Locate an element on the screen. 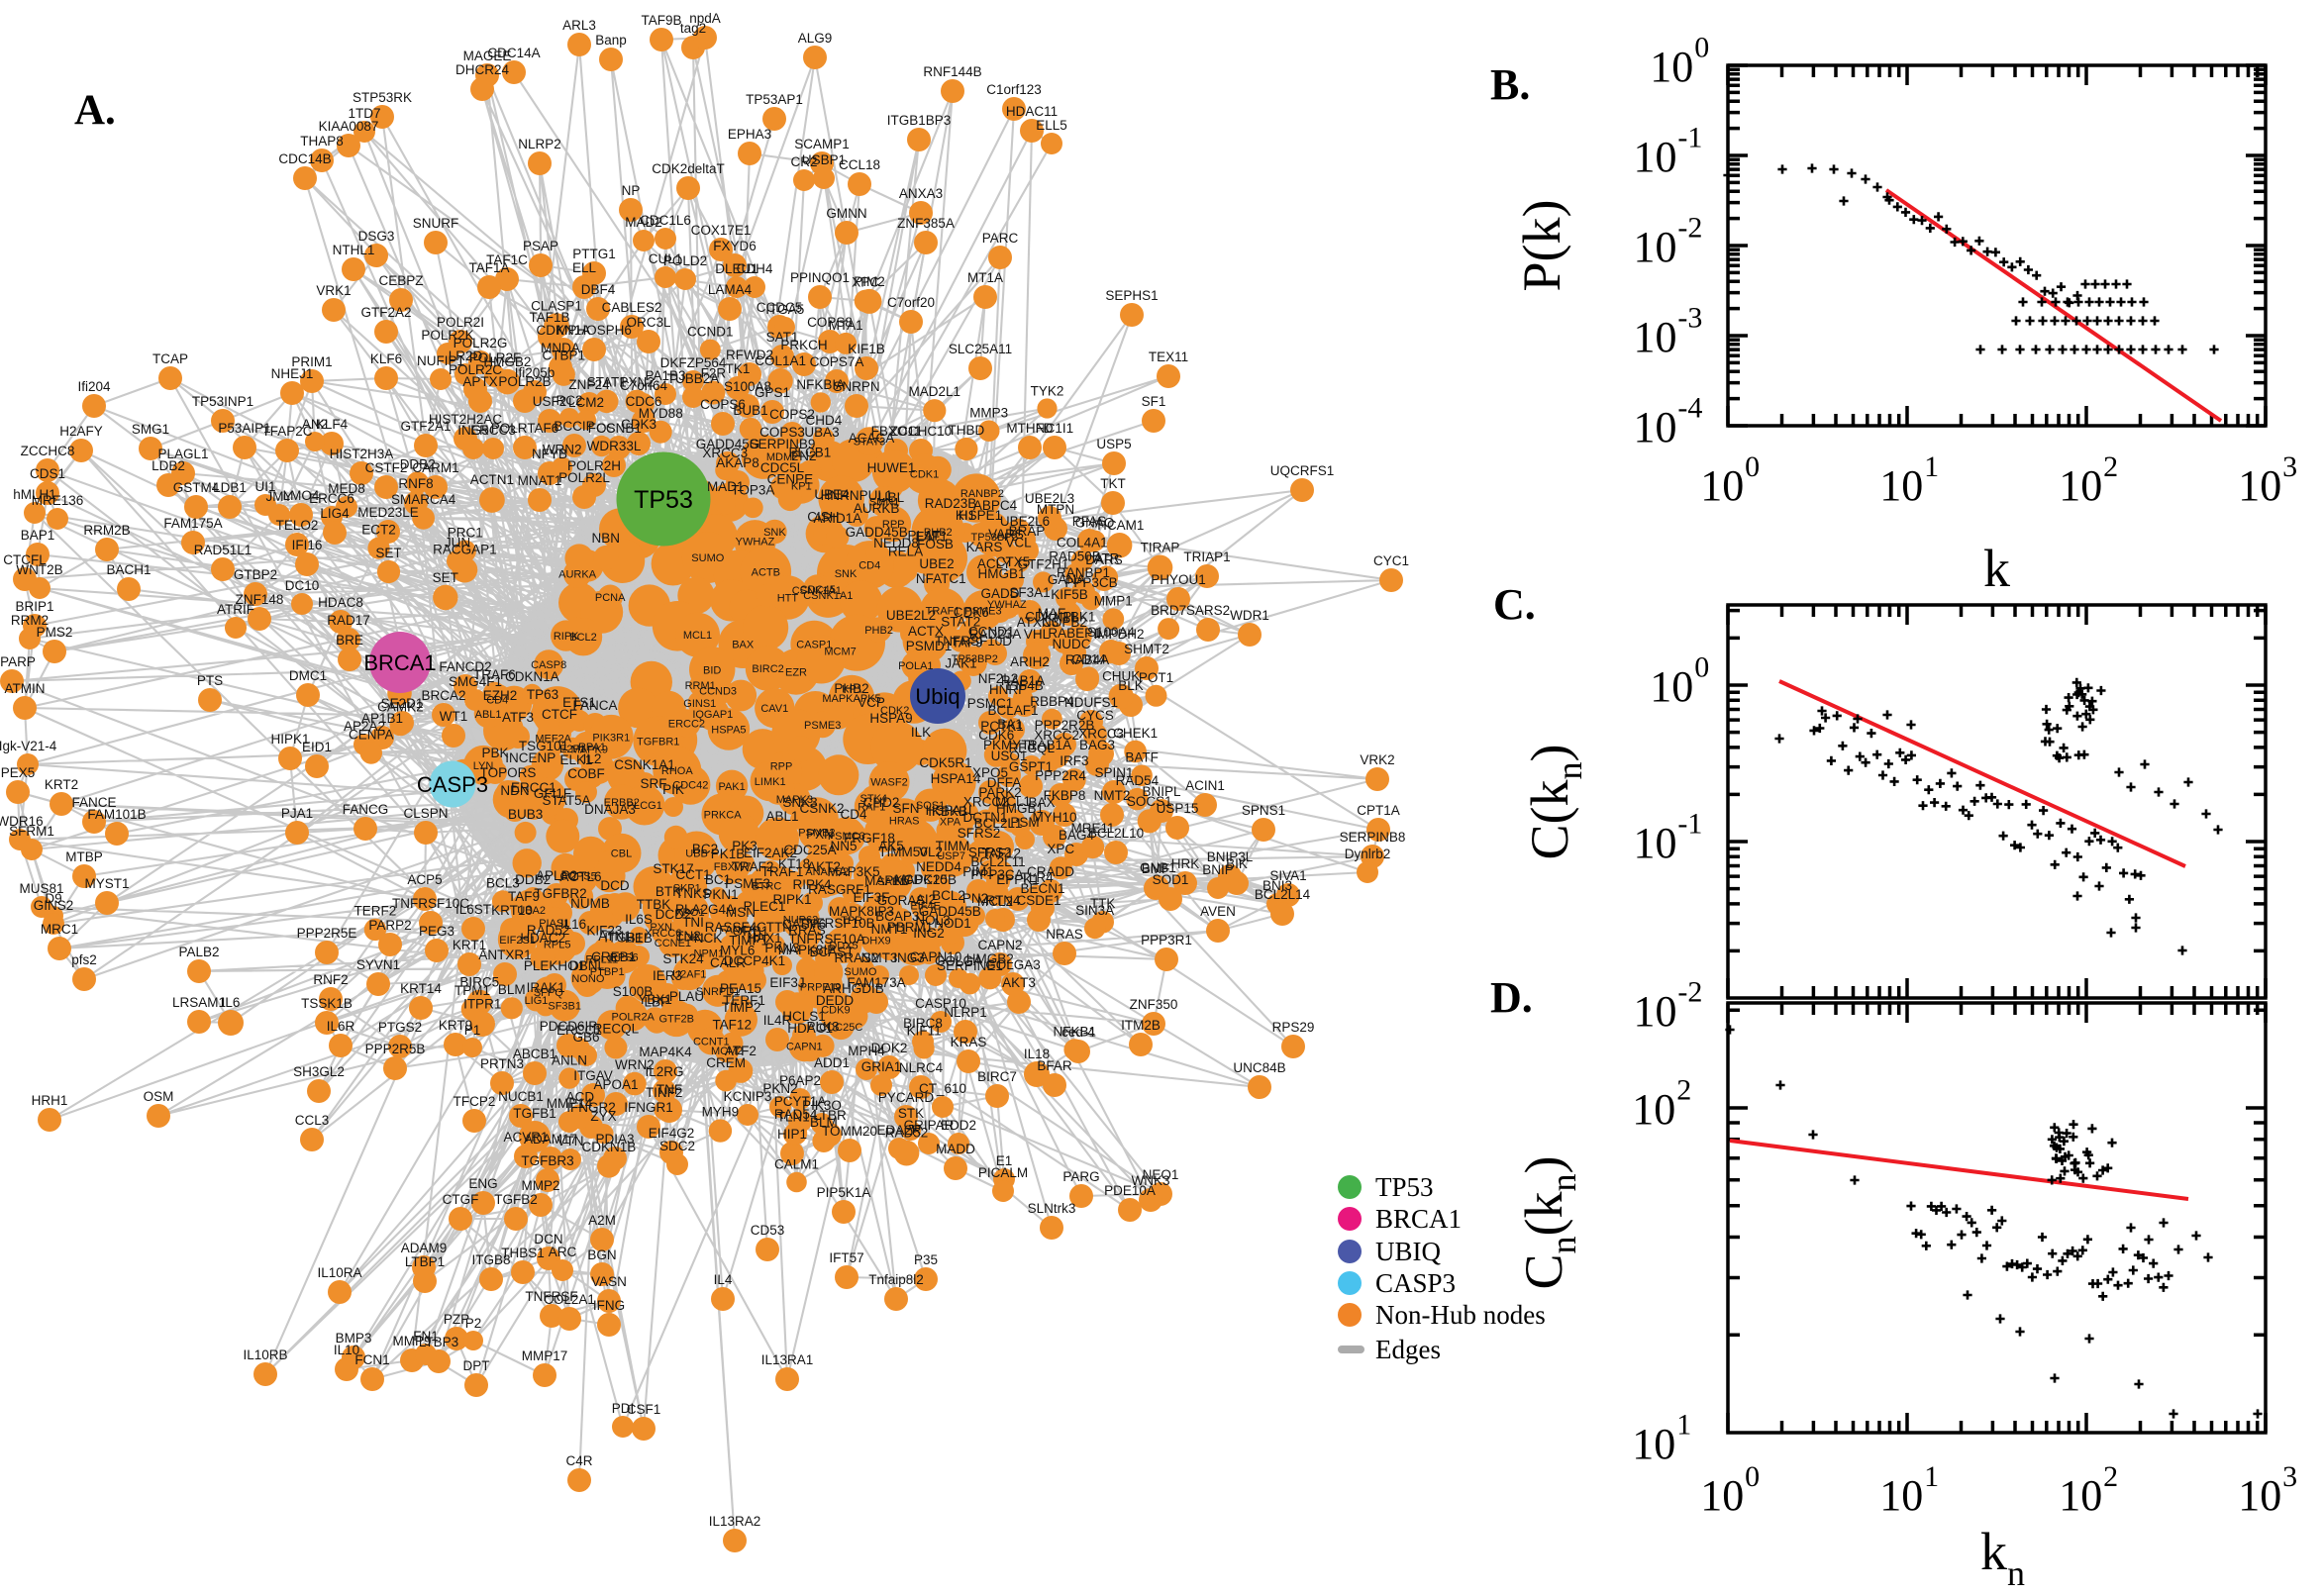 This screenshot has width=2323, height=1596. svg-text: EDA2R is located at coordinates (898, 1130).